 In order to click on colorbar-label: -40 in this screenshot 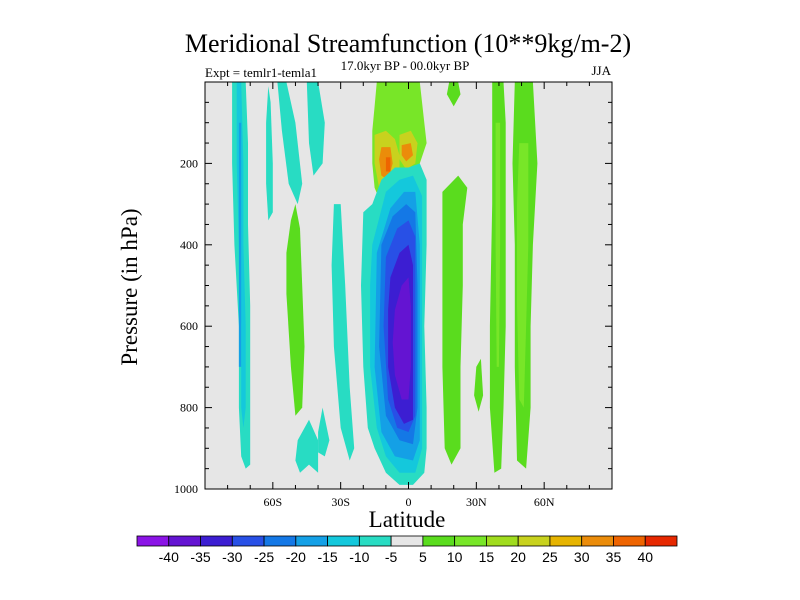, I will do `click(169, 557)`.